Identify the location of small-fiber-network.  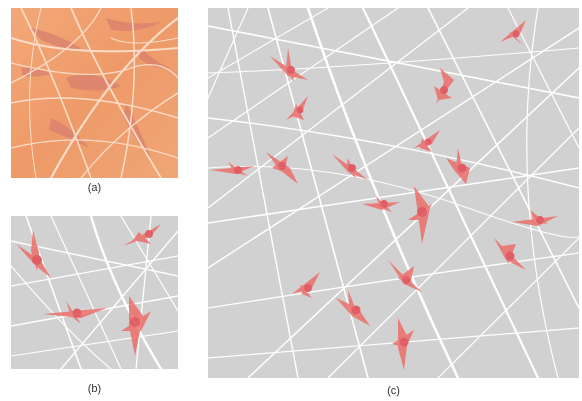
(94, 292).